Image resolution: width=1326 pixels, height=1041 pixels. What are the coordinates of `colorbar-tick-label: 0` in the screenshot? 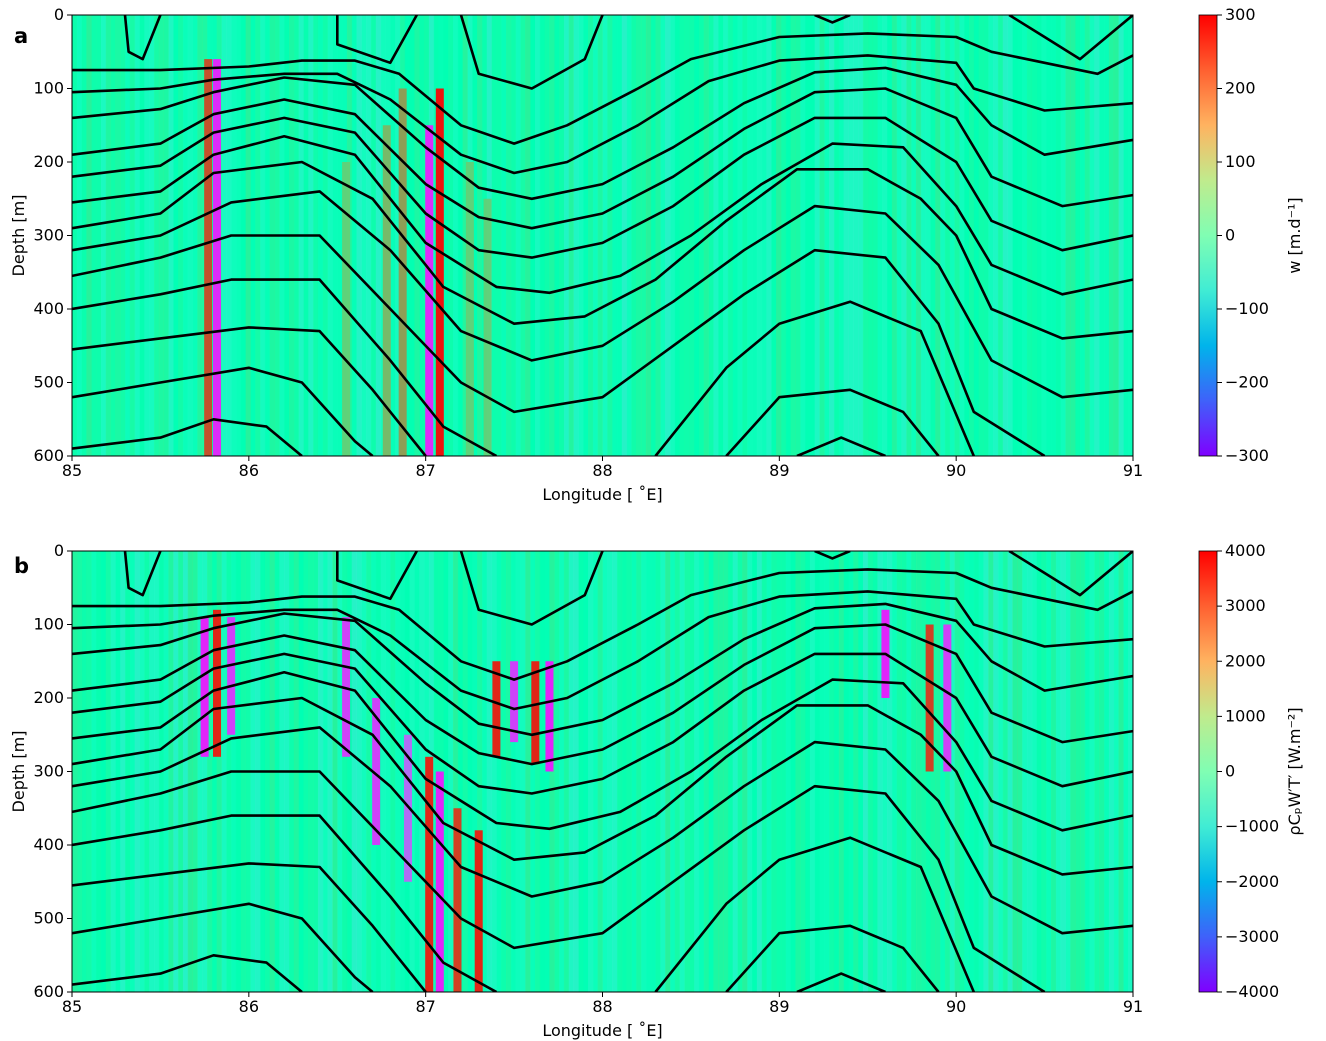 It's located at (1230, 771).